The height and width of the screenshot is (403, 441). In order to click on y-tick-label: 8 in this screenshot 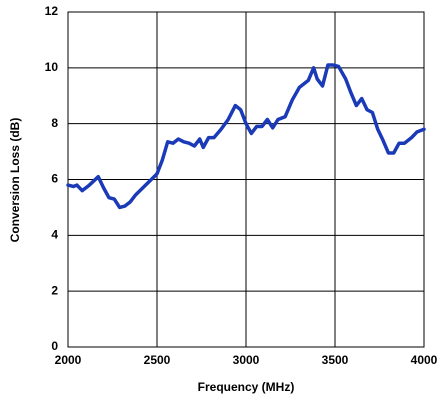, I will do `click(54, 123)`.